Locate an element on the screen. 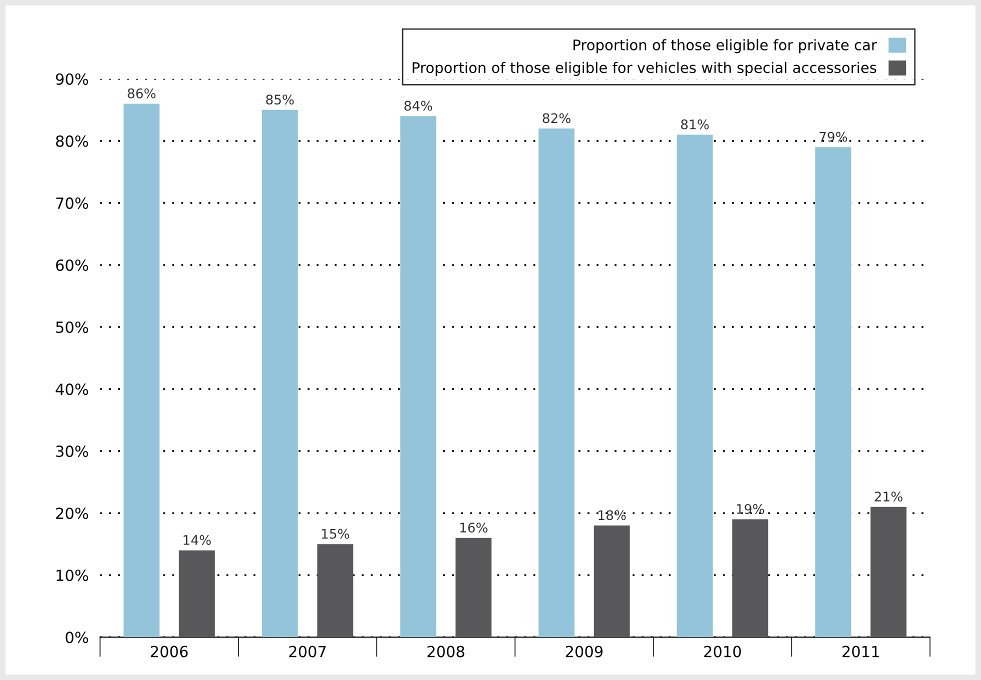 This screenshot has height=680, width=981. x-tick-label: 2009 is located at coordinates (584, 652).